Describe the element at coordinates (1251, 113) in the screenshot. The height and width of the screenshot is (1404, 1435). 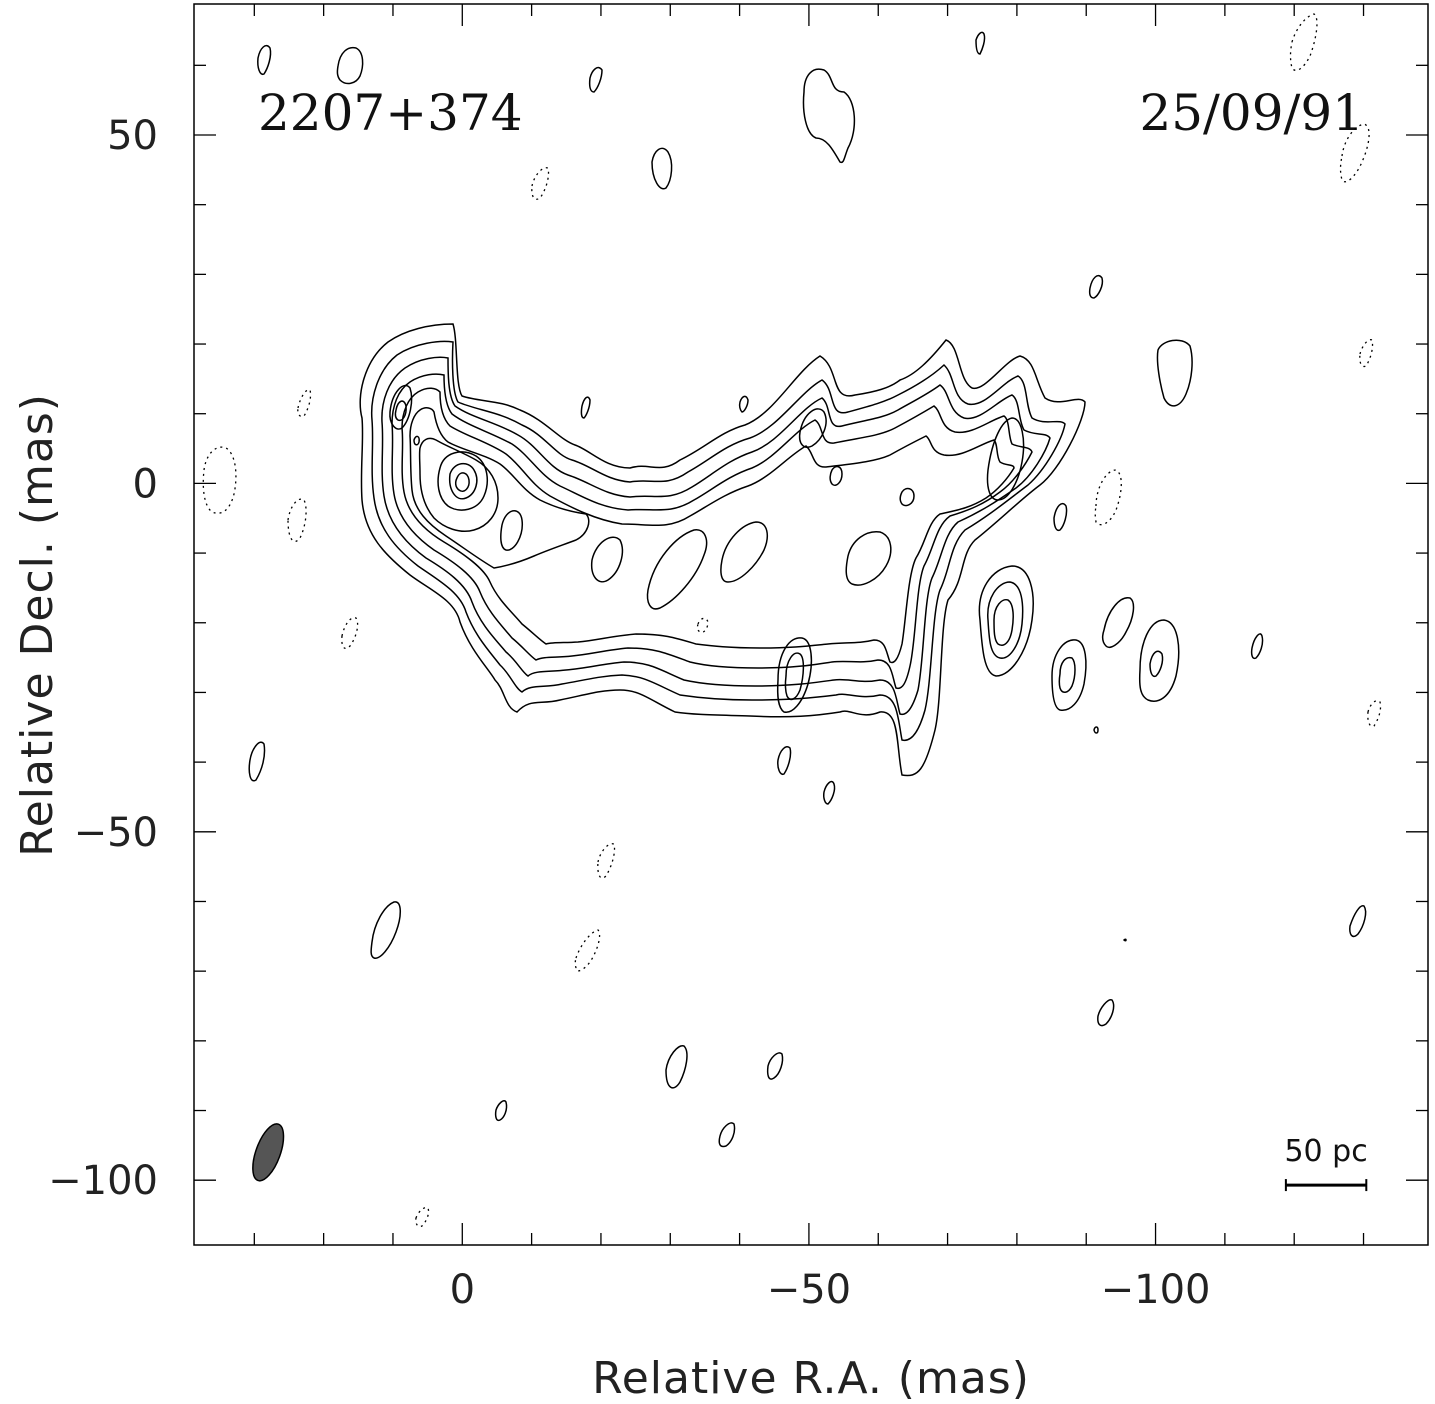
I see `observation-date-label: 25/09/91` at that location.